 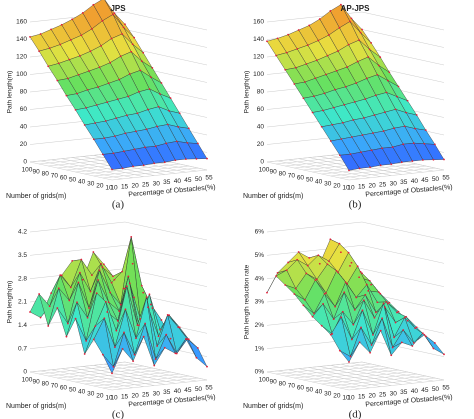 I want to click on x-tick-label: 25, so click(x=383, y=394).